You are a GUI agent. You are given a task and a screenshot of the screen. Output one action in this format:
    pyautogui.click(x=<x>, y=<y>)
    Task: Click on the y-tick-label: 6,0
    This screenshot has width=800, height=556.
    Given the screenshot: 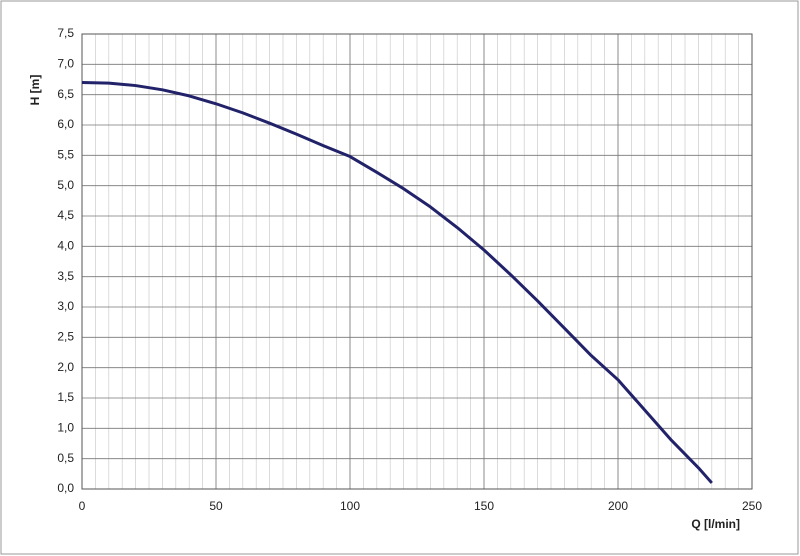 What is the action you would take?
    pyautogui.click(x=65, y=124)
    